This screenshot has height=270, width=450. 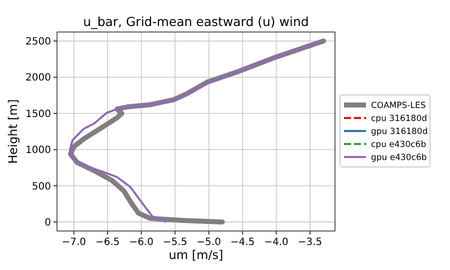 What do you see at coordinates (47, 222) in the screenshot?
I see `y-tick-label: 0` at bounding box center [47, 222].